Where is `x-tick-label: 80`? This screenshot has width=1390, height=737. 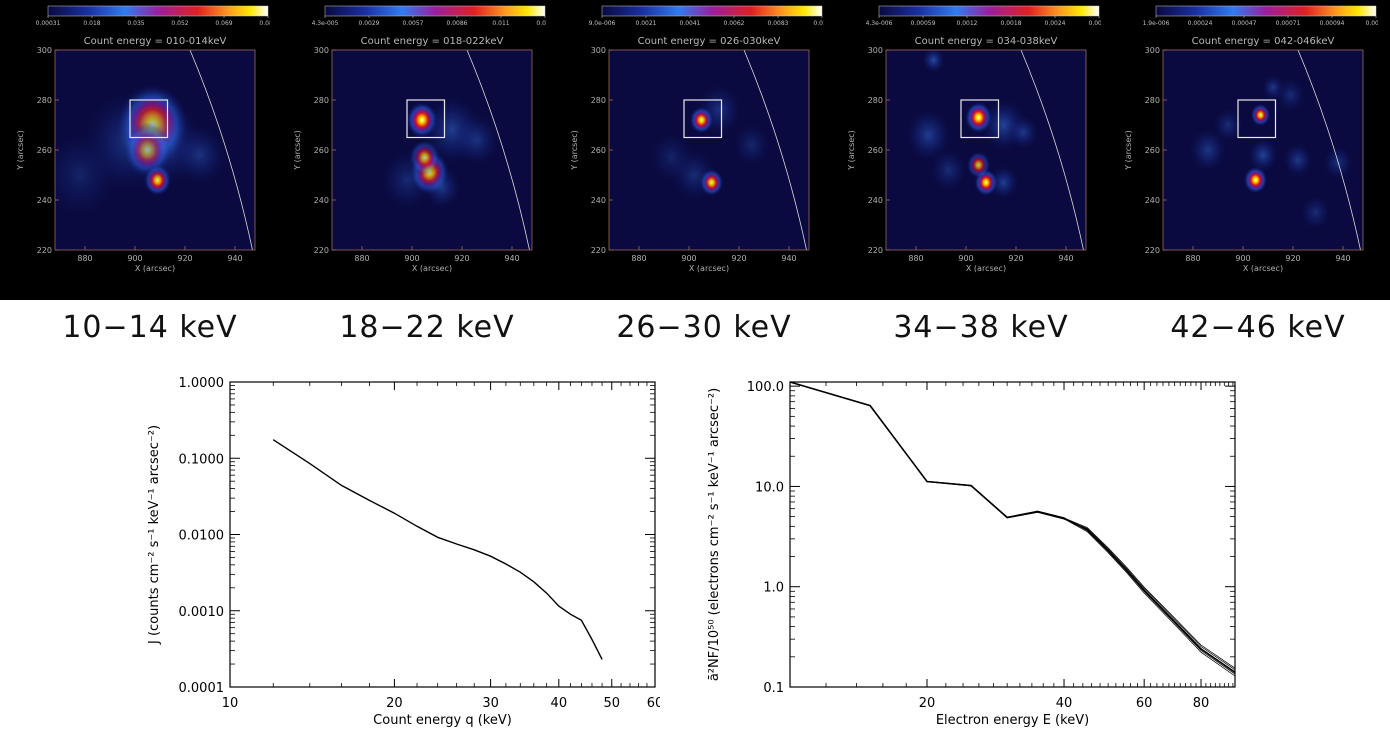
x-tick-label: 80 is located at coordinates (1201, 703).